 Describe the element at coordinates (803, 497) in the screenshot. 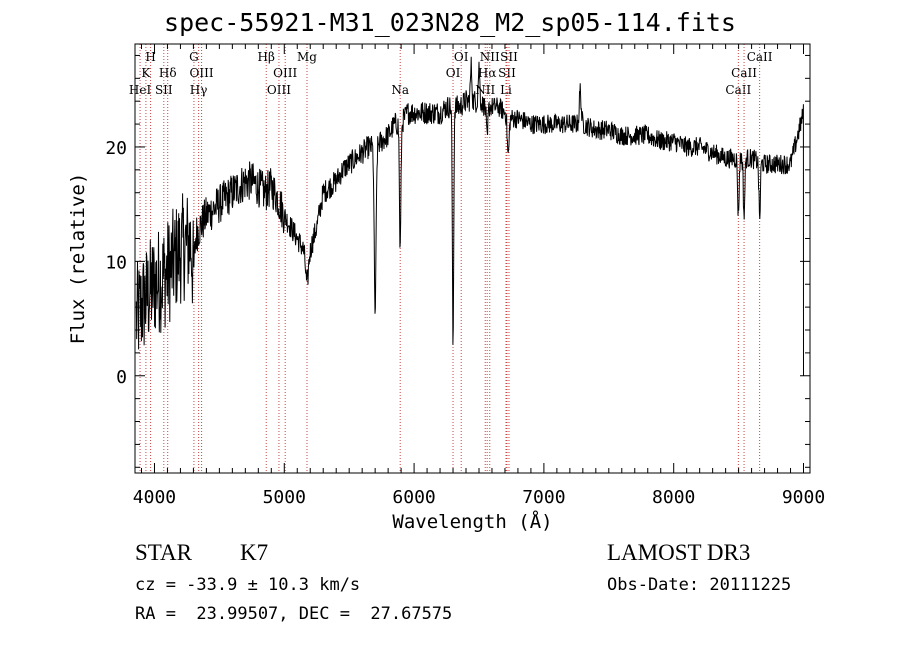

I see `x-tick-label: 9000` at that location.